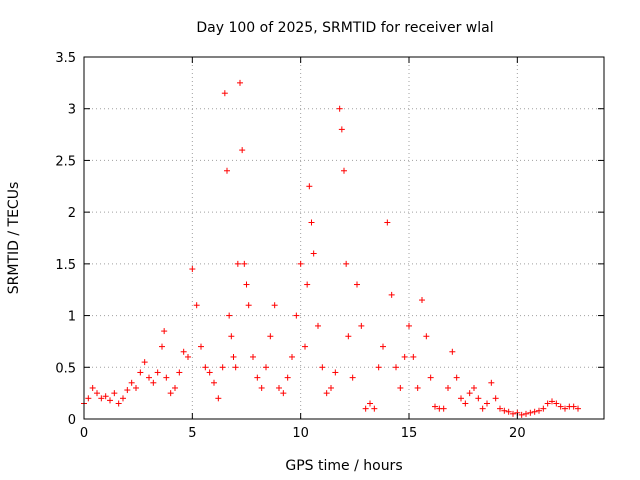 The image size is (640, 480). Describe the element at coordinates (517, 433) in the screenshot. I see `x-tick-label: 20` at that location.